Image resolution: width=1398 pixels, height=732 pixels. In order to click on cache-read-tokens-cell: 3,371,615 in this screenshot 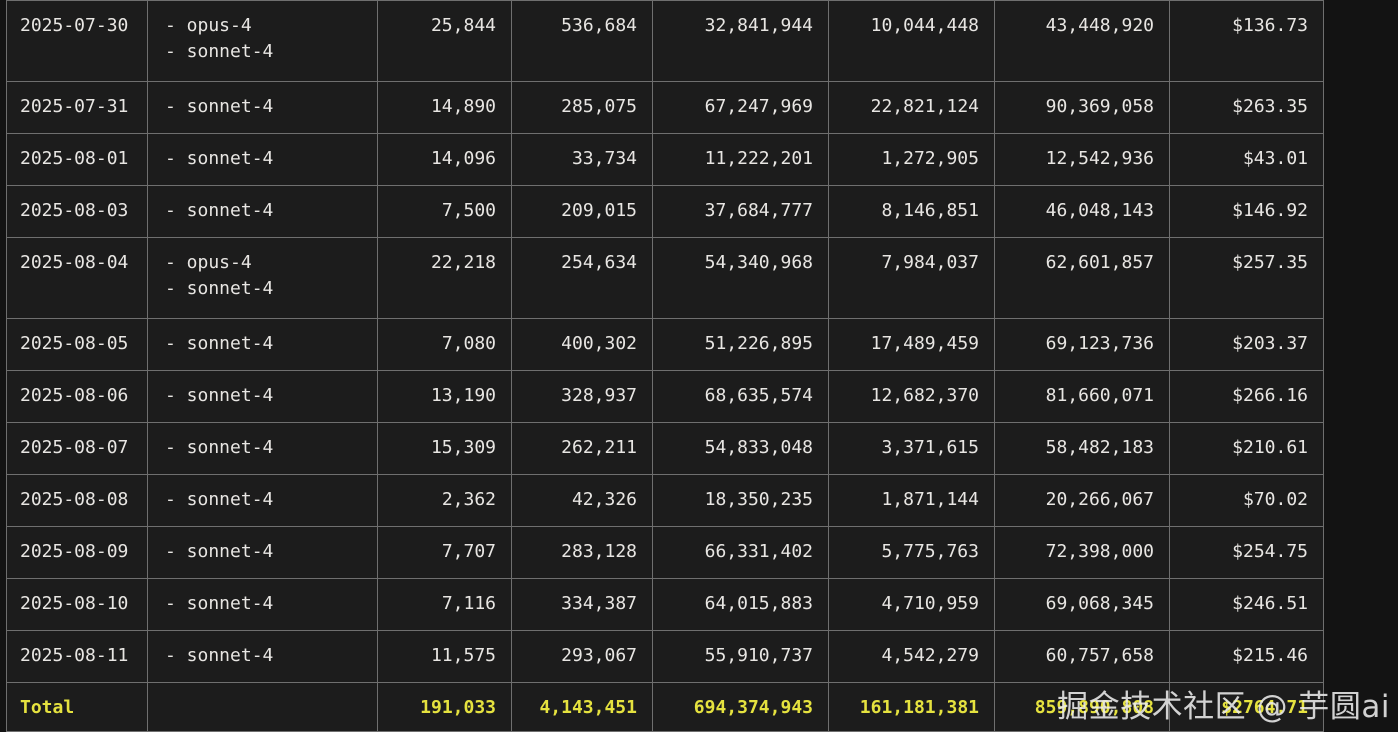, I will do `click(911, 448)`.